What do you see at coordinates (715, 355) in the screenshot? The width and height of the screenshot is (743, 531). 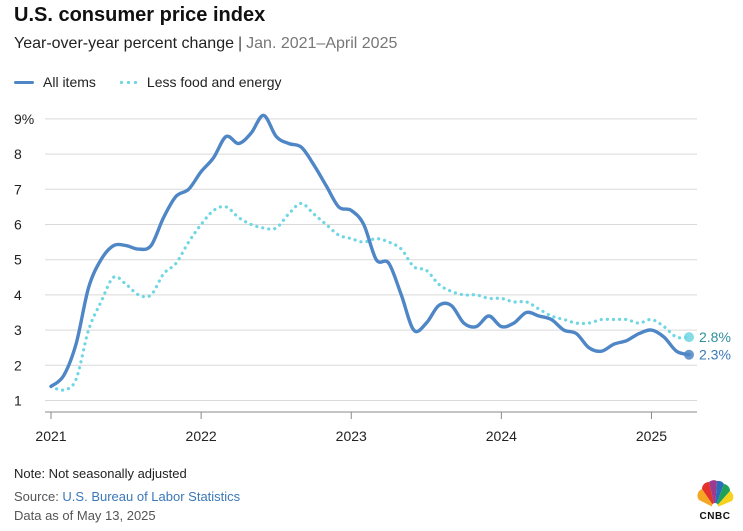 I see `end-label-all-items: 2.3%` at bounding box center [715, 355].